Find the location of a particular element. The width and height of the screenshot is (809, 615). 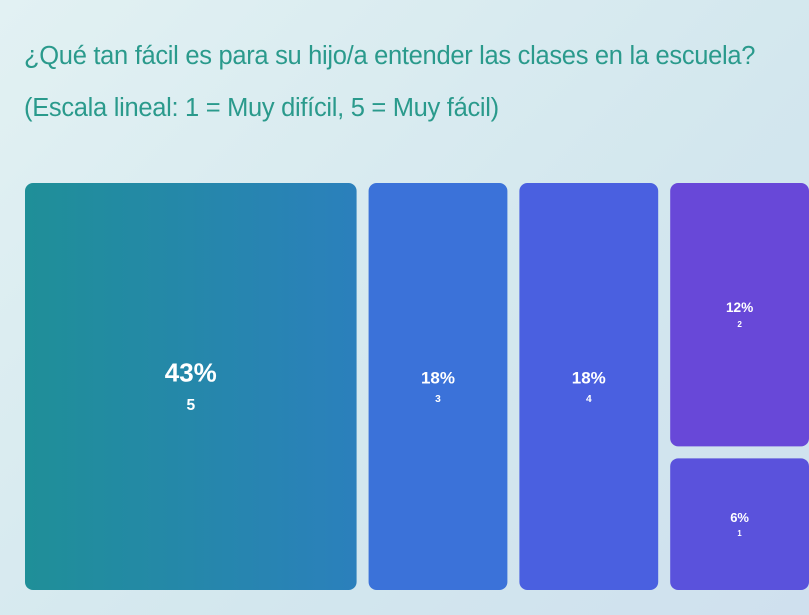

category-label: 5 is located at coordinates (190, 405).